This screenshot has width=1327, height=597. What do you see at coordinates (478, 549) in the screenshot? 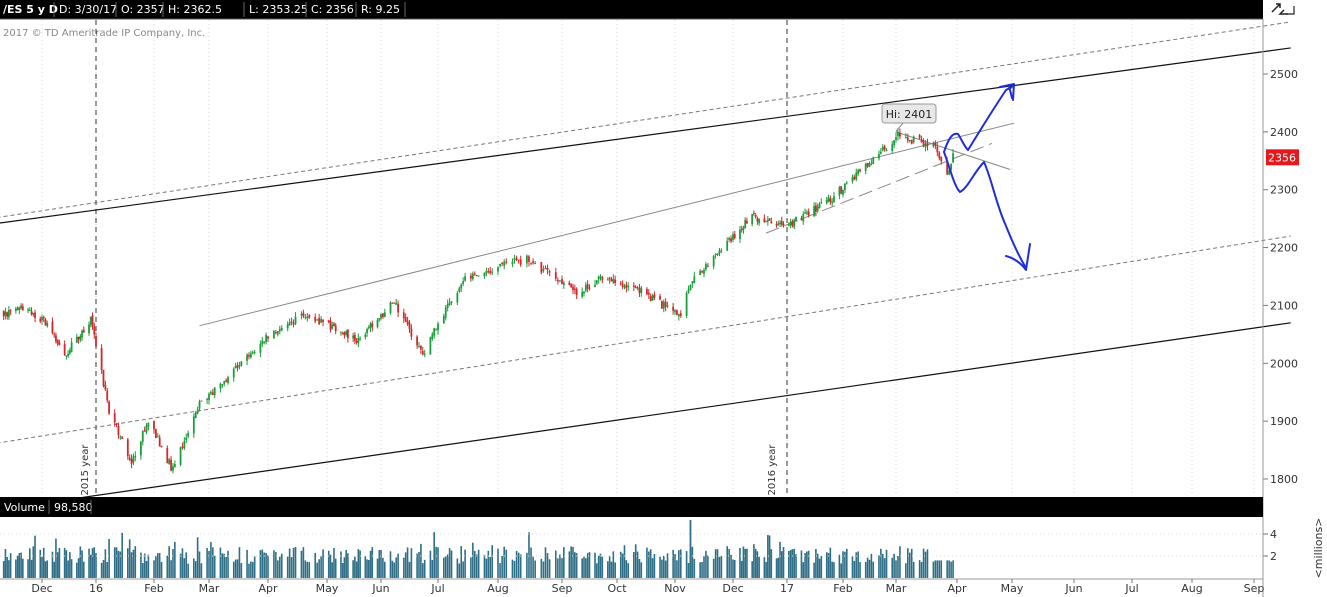
I see `volume-bars` at bounding box center [478, 549].